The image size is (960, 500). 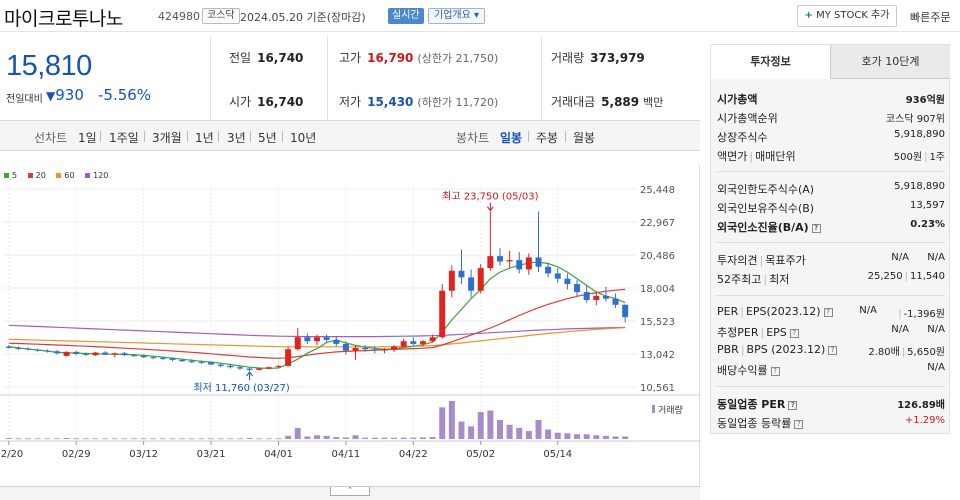 What do you see at coordinates (831, 207) in the screenshot?
I see `row-foreign-hold: 외국인보유주식수(B) 13,597` at bounding box center [831, 207].